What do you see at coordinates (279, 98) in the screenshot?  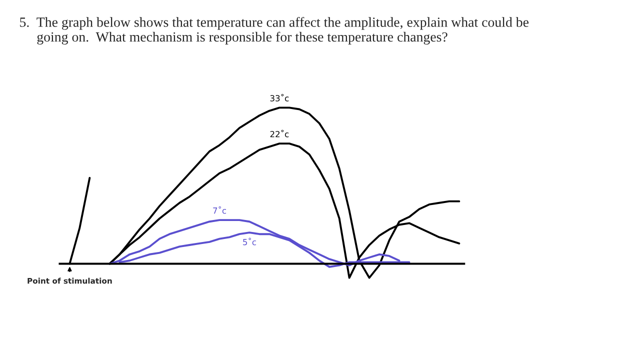 I see `series-label: 33˚c` at bounding box center [279, 98].